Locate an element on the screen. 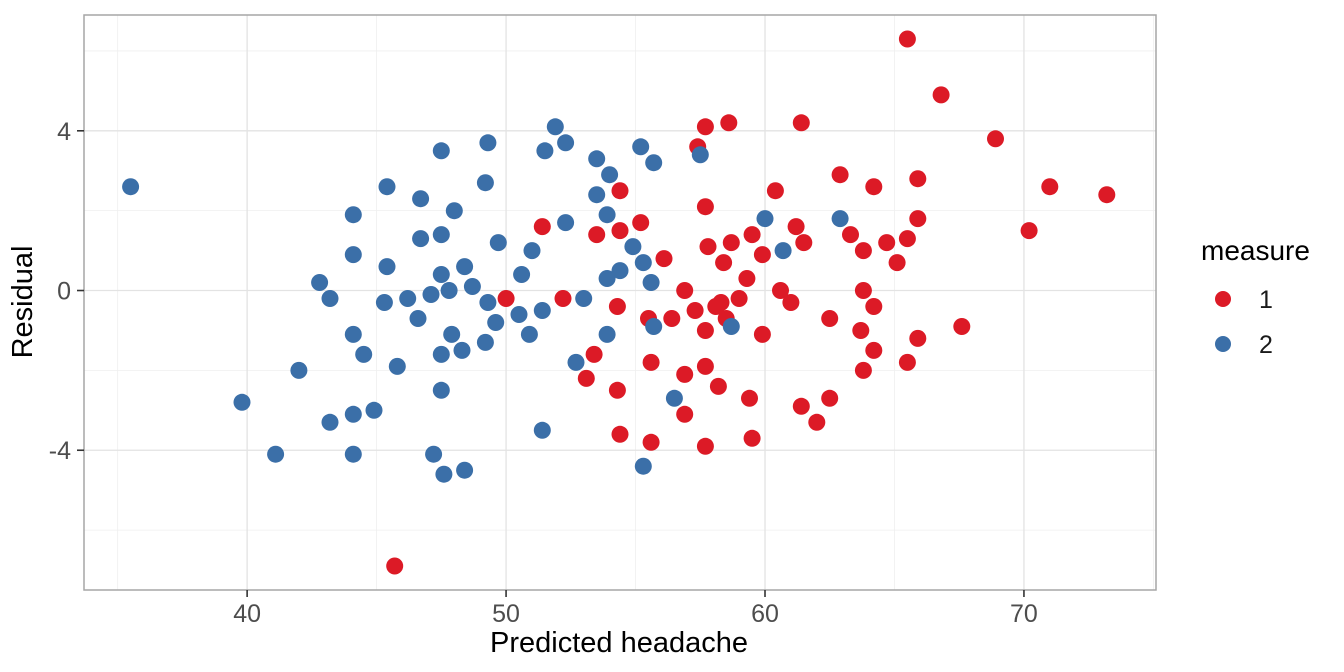 This screenshot has height=672, width=1344. y-tick-label: 0 is located at coordinates (64, 292).